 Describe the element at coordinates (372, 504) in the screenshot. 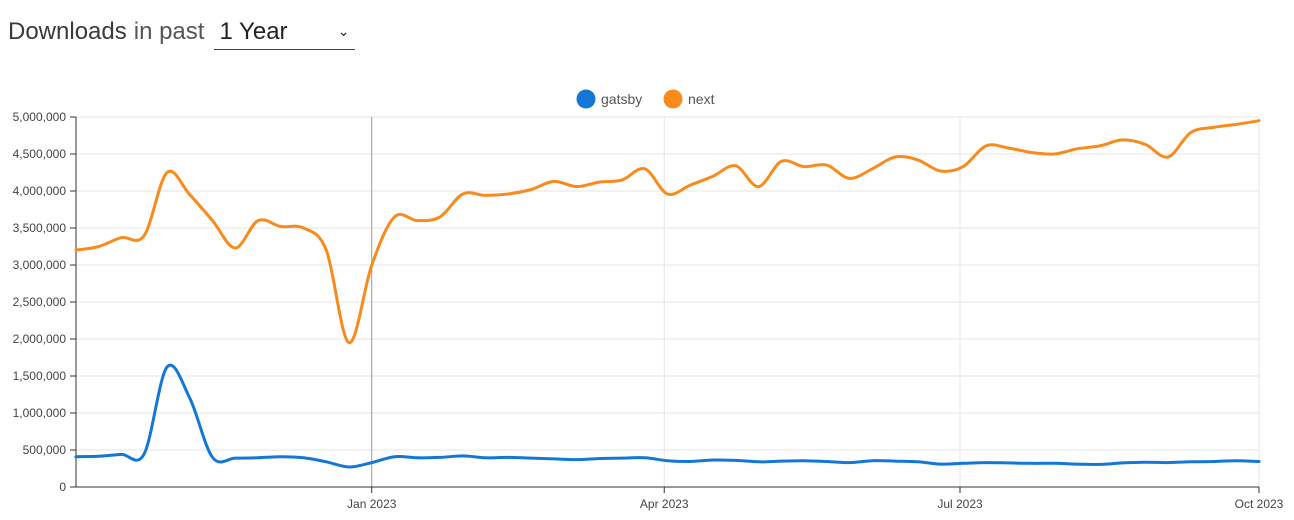

I see `x-tick-label: Jan 2023` at that location.